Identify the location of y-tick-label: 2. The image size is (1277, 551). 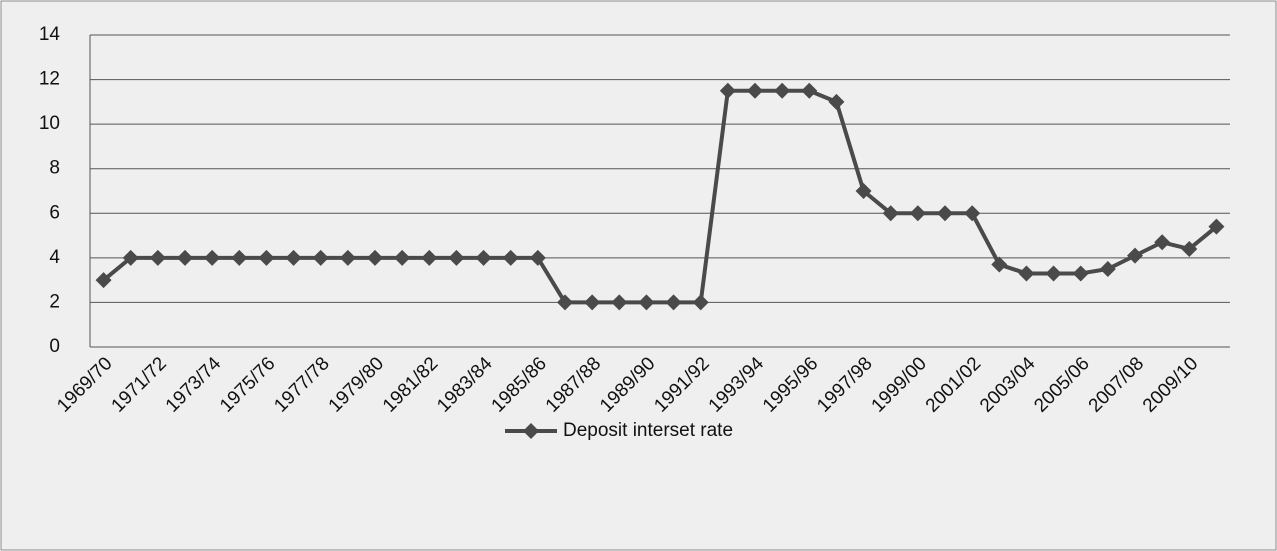
(54, 301).